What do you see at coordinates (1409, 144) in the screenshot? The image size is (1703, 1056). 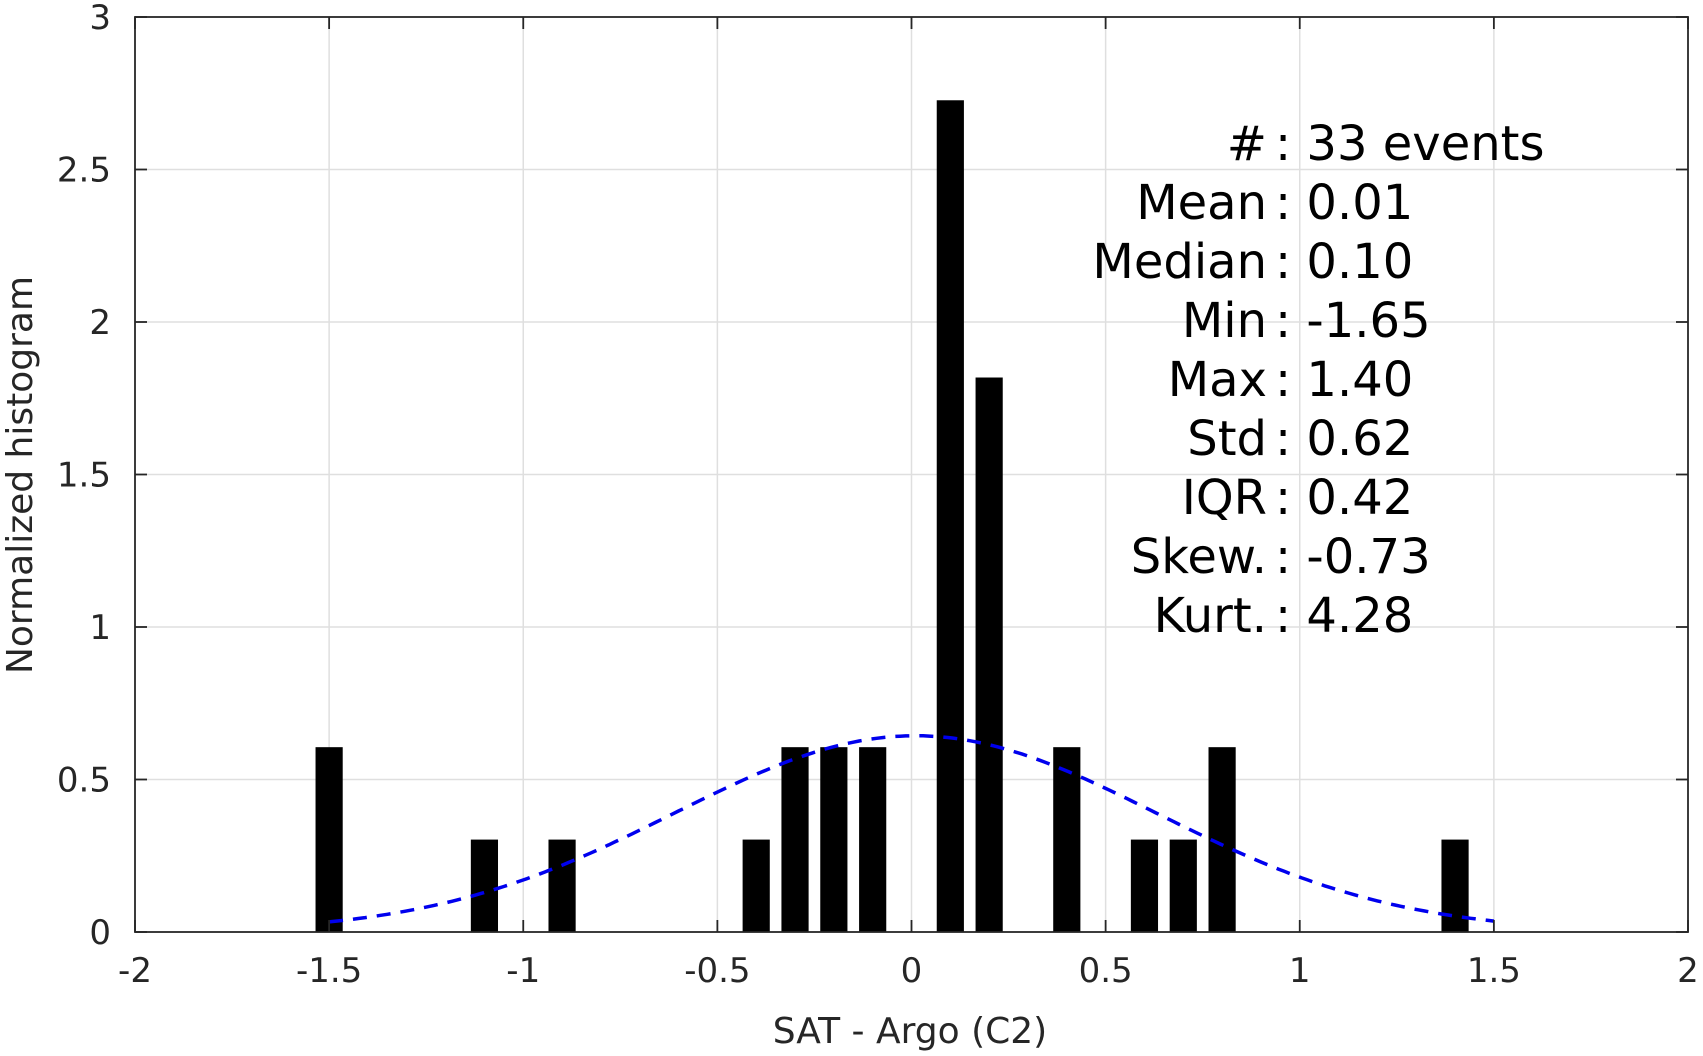 I see `stat-value-0: : 33 events` at bounding box center [1409, 144].